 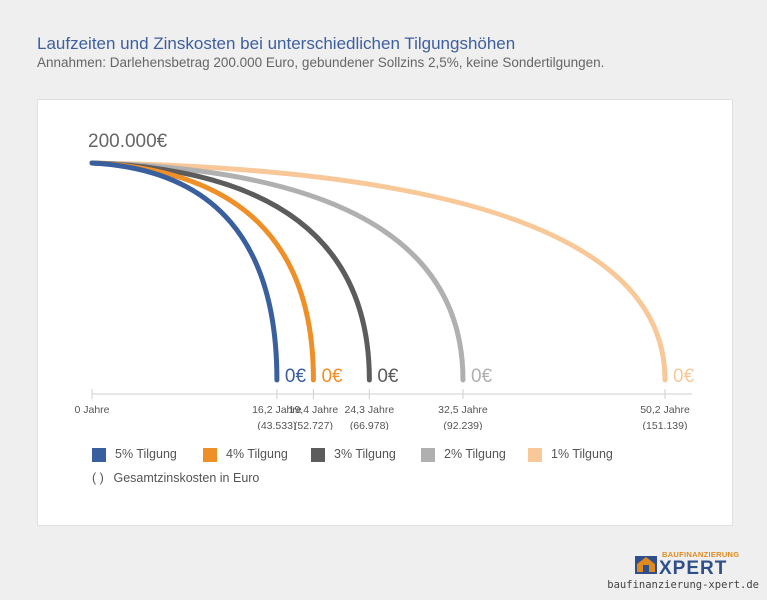 What do you see at coordinates (314, 410) in the screenshot?
I see `x-tick-label-years: 19,4 Jahre` at bounding box center [314, 410].